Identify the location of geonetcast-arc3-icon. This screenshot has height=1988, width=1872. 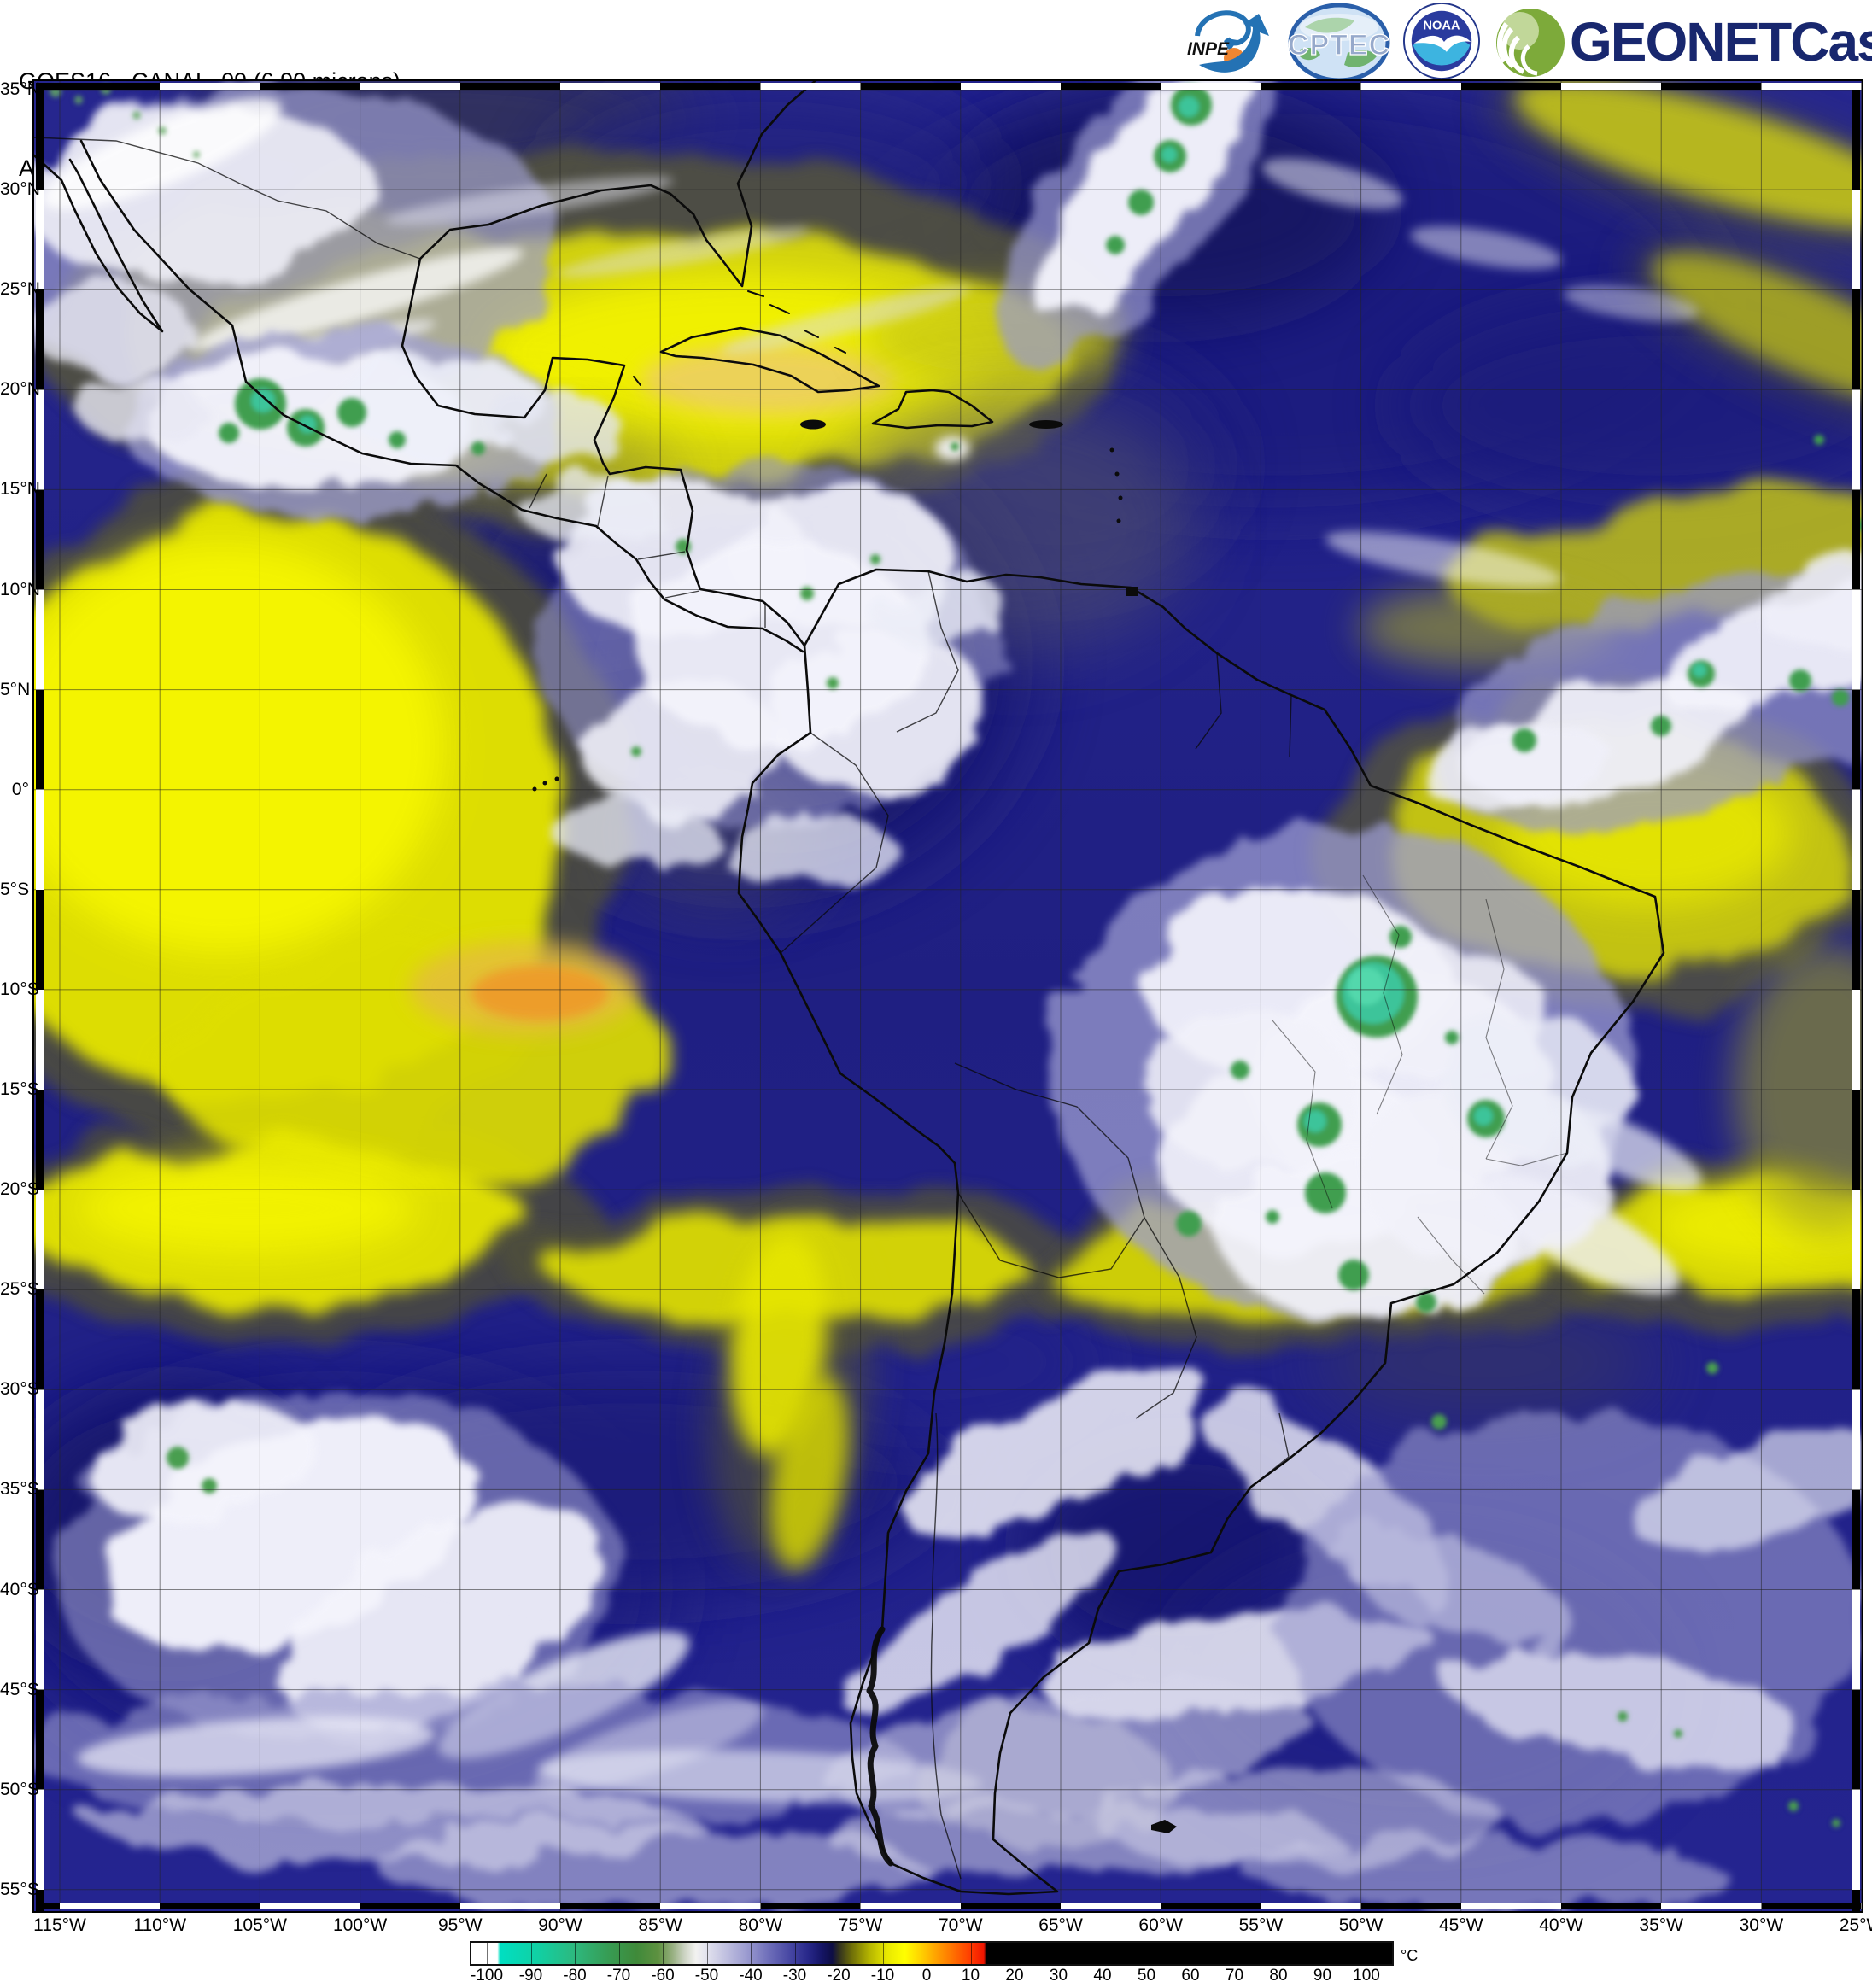
(1516, 54).